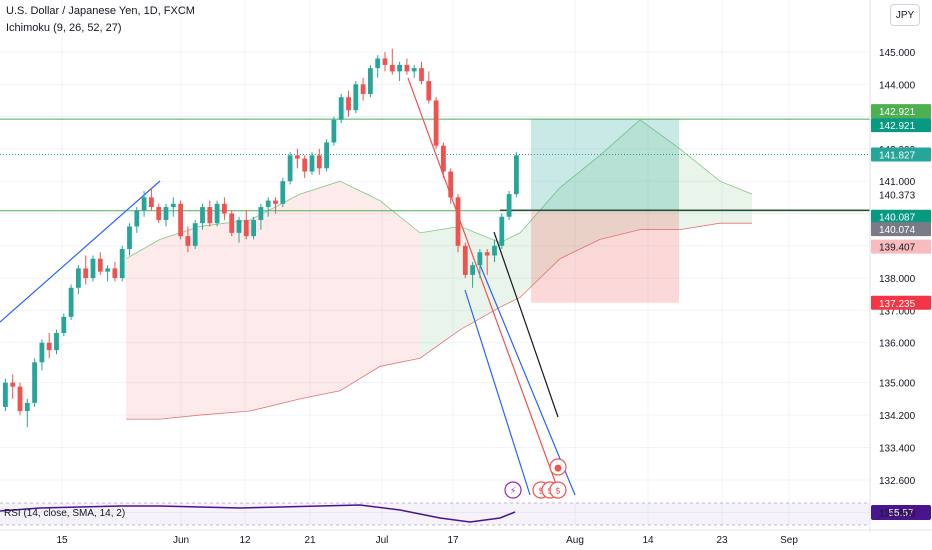 The image size is (932, 550). I want to click on ichimoku-label: Ichimoku (9, 26, 52, 27), so click(64, 28).